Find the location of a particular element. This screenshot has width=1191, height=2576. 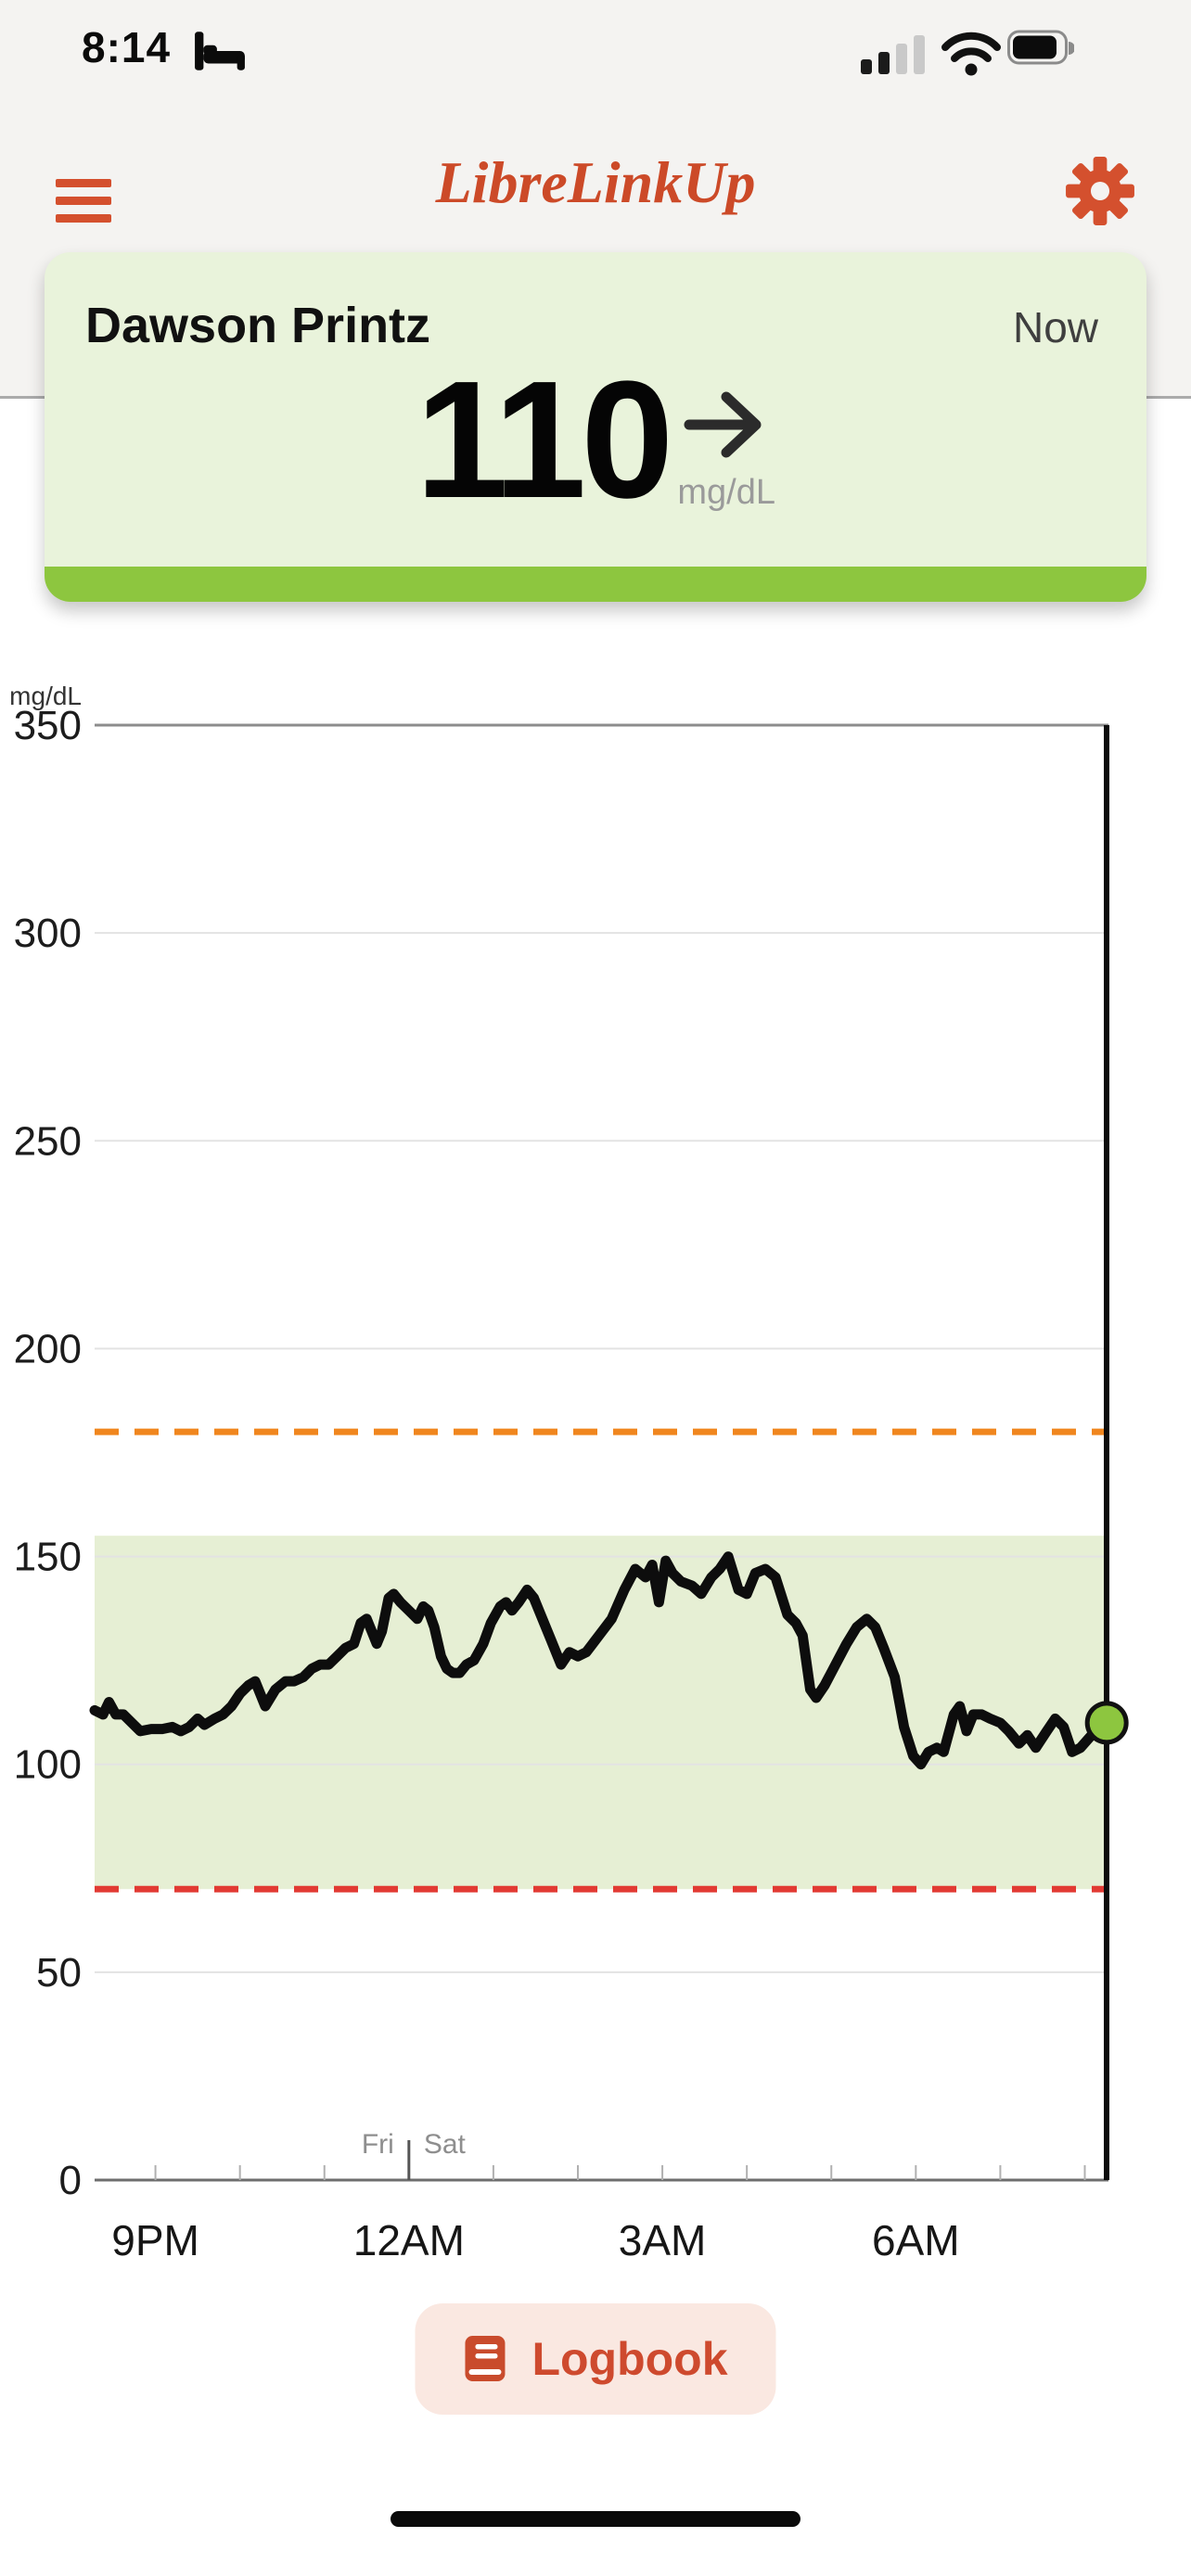

glucose-curve is located at coordinates (600, 1660).